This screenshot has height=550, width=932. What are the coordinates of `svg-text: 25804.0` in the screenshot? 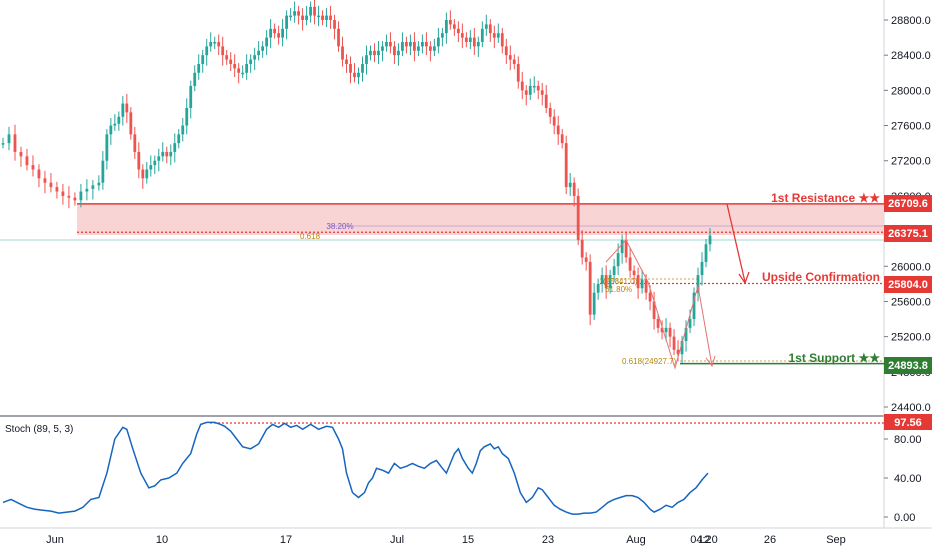 It's located at (908, 285).